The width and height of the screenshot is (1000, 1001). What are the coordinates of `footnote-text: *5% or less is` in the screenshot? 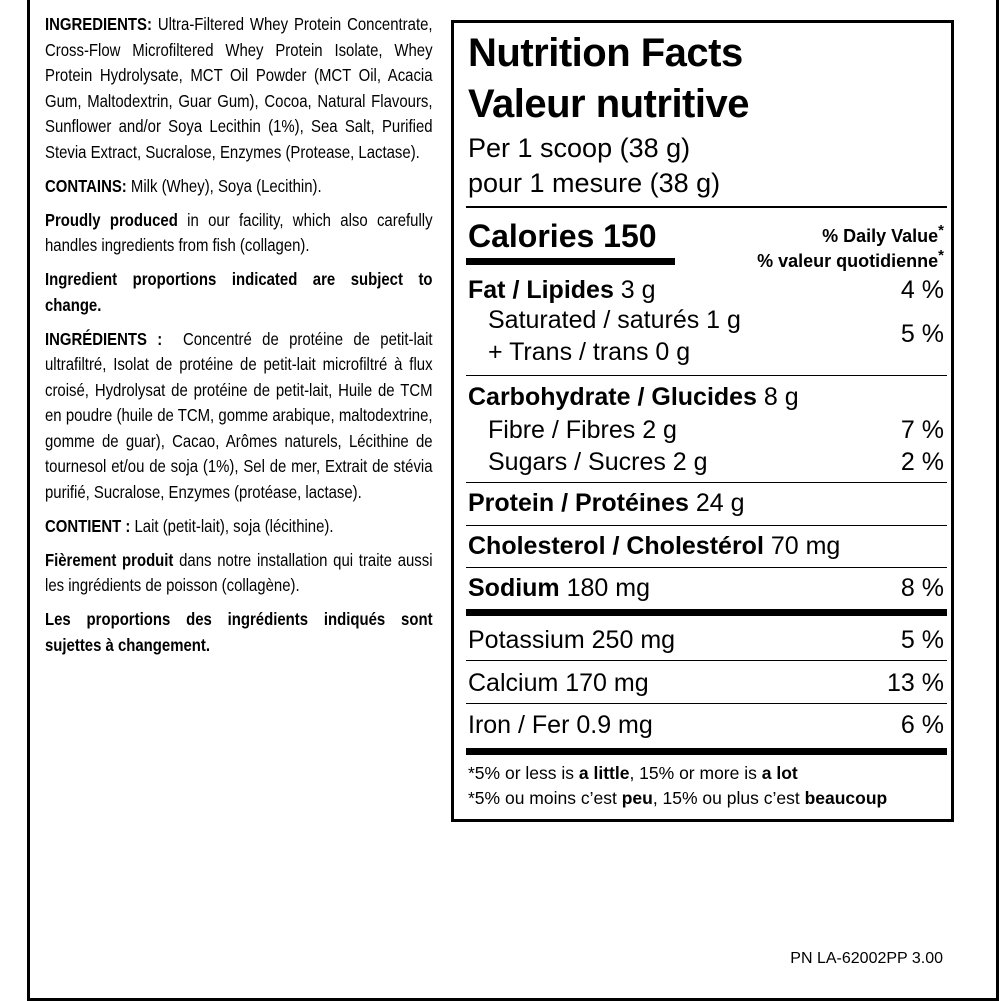 It's located at (523, 773).